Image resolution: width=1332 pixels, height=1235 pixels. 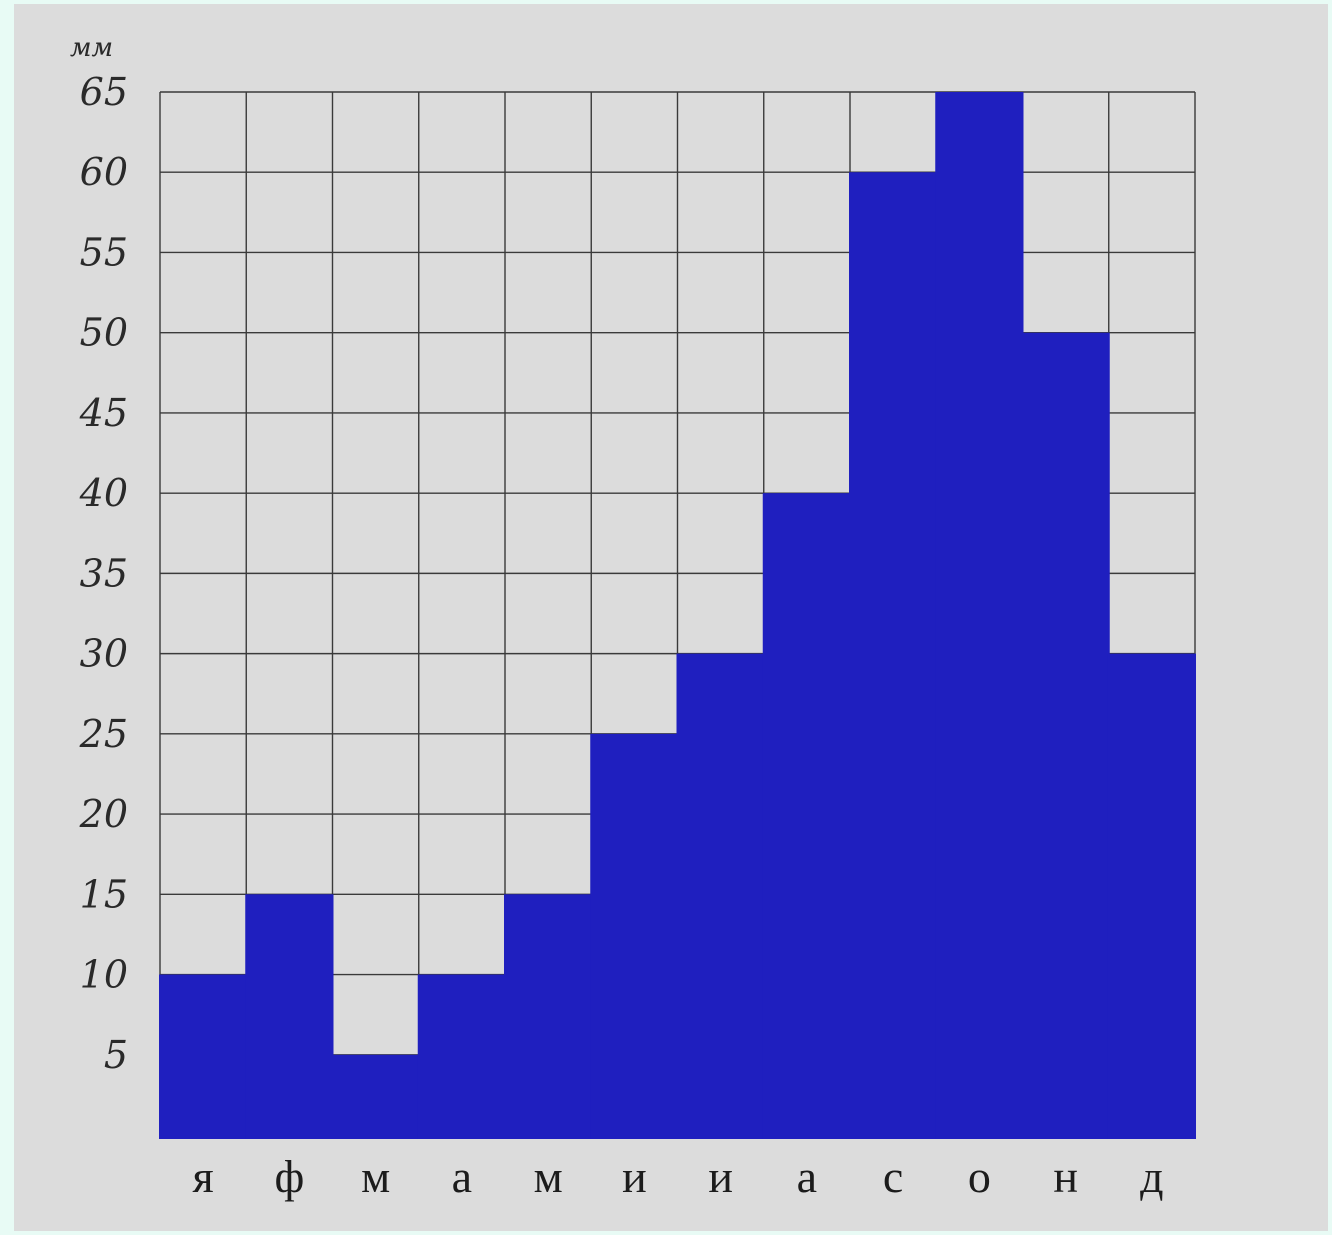 What do you see at coordinates (104, 333) in the screenshot?
I see `y-tick-label: 50` at bounding box center [104, 333].